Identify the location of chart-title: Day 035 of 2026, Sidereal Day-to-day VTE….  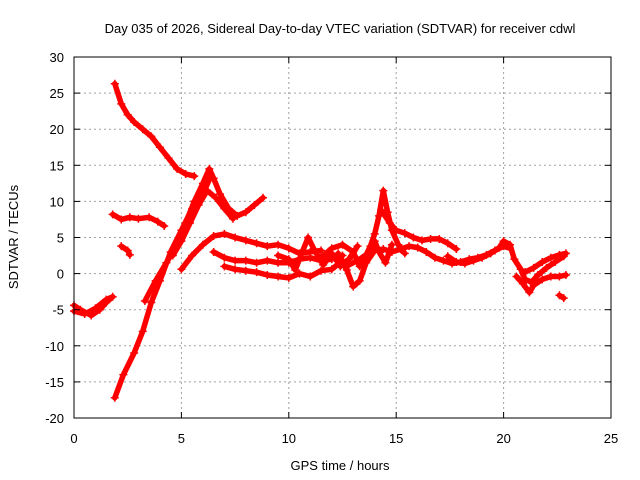
(340, 28).